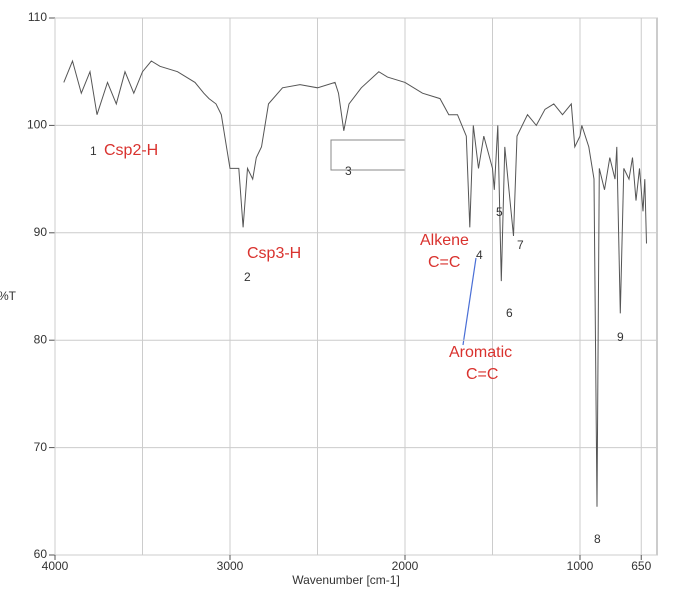  What do you see at coordinates (509, 313) in the screenshot?
I see `annotation: 6` at bounding box center [509, 313].